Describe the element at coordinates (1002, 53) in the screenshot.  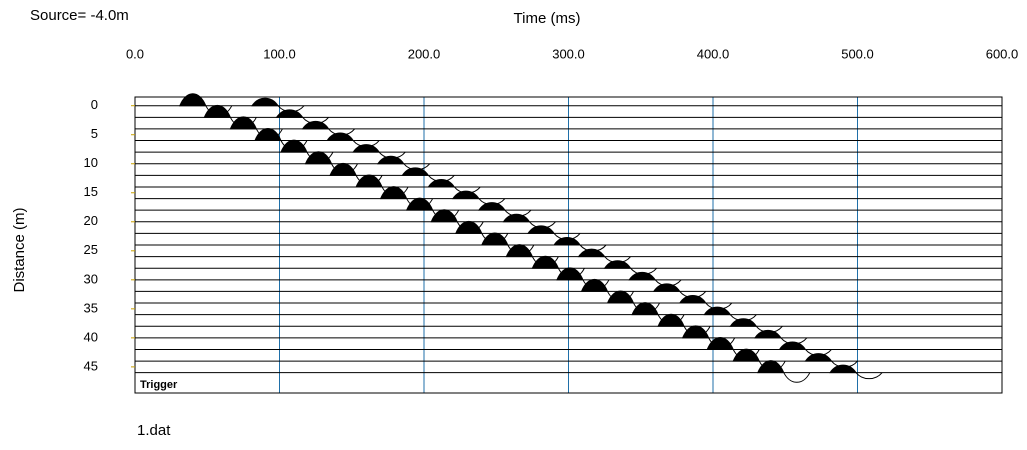
I see `x-tick-label: 600.0` at that location.